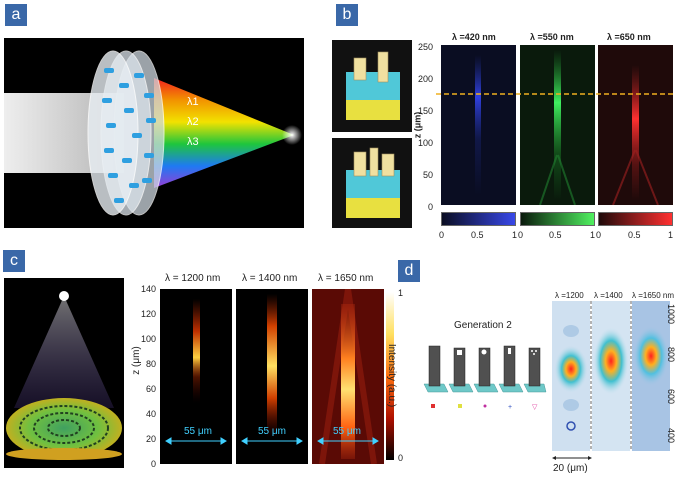 The image size is (700, 493). Describe the element at coordinates (150, 414) in the screenshot. I see `c-ytick-40: 40` at that location.